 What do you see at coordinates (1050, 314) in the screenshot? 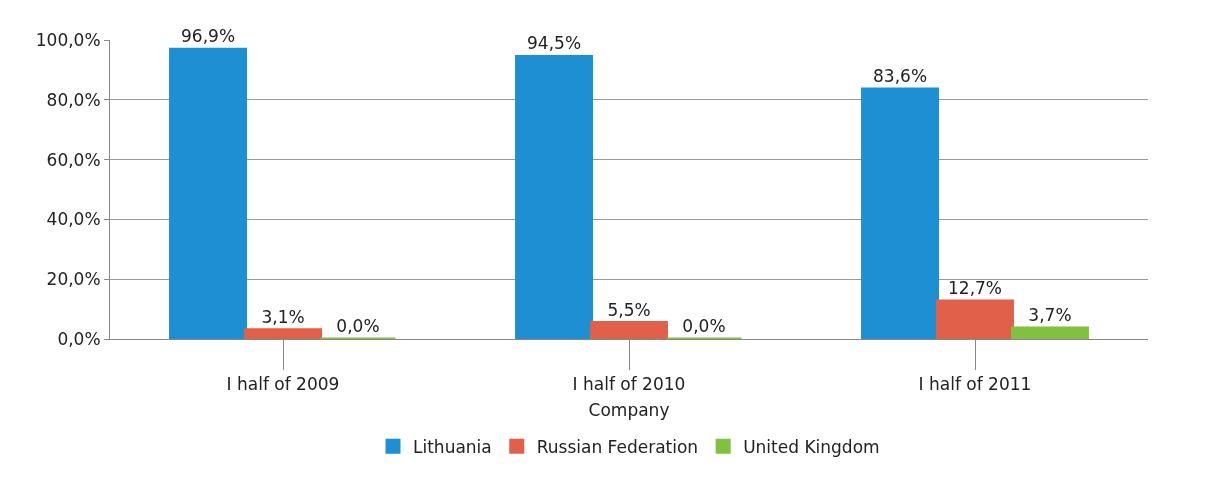
I see `data-label: 3,7%` at bounding box center [1050, 314].